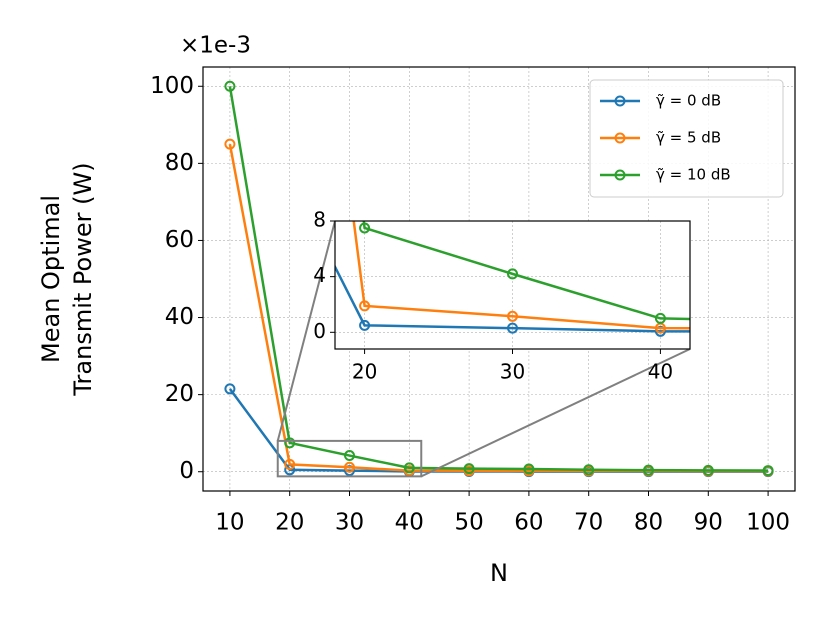 The height and width of the screenshot is (623, 830). Describe the element at coordinates (215, 46) in the screenshot. I see `offset-text: ×1e-3` at that location.